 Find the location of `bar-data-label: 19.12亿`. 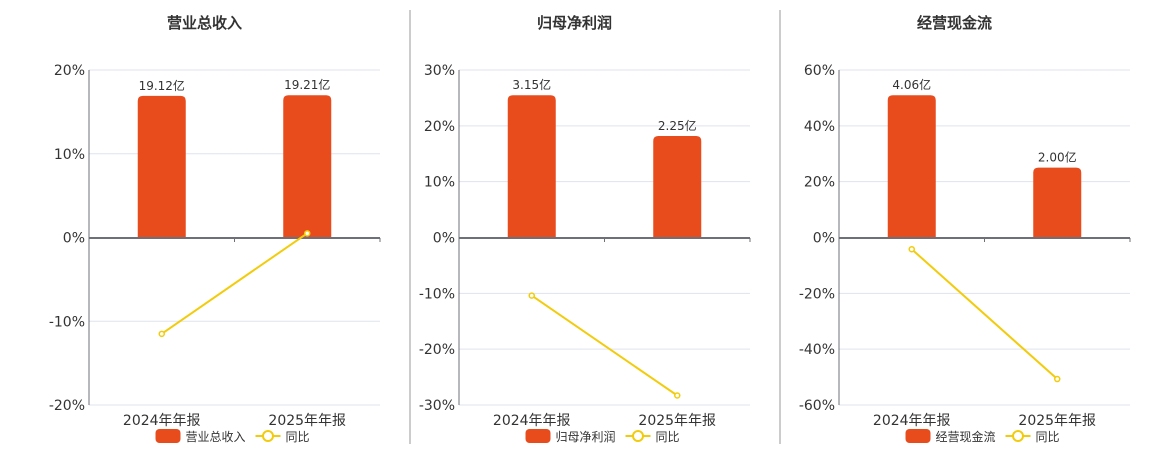

bar-data-label: 19.12亿 is located at coordinates (162, 85).